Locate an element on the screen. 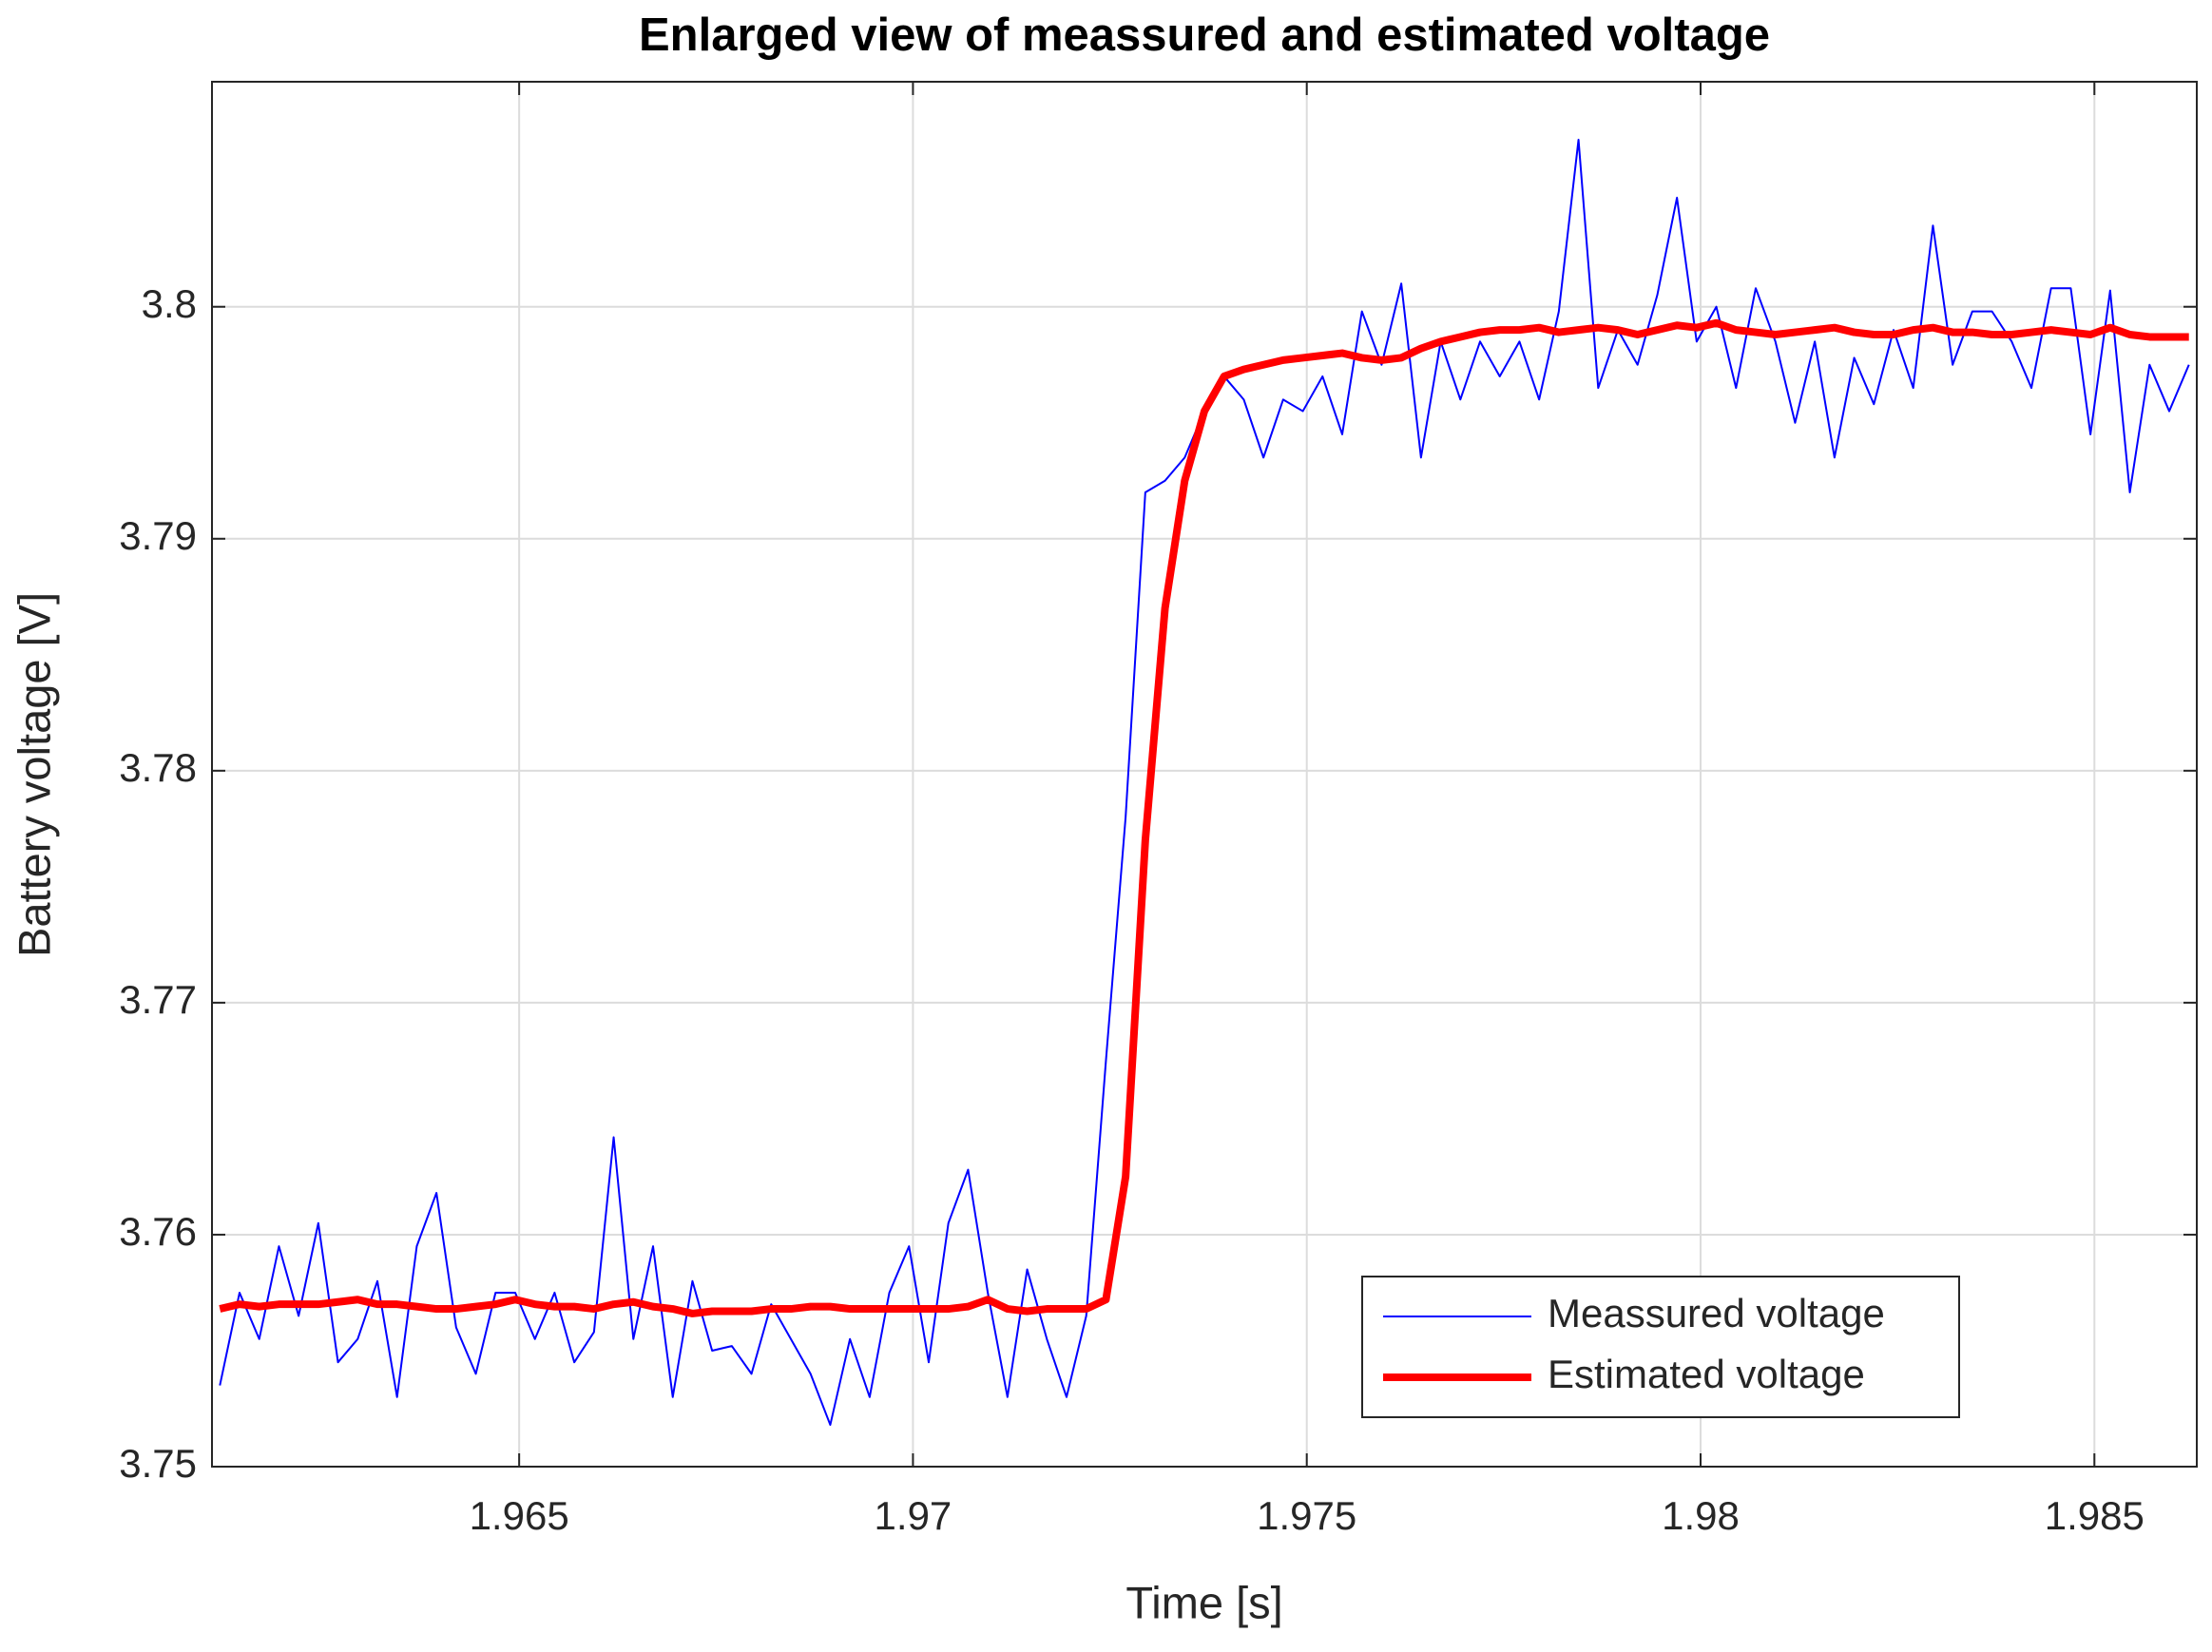 The height and width of the screenshot is (1652, 2212). y-axis-label: Battery voltage [V] is located at coordinates (34, 774).